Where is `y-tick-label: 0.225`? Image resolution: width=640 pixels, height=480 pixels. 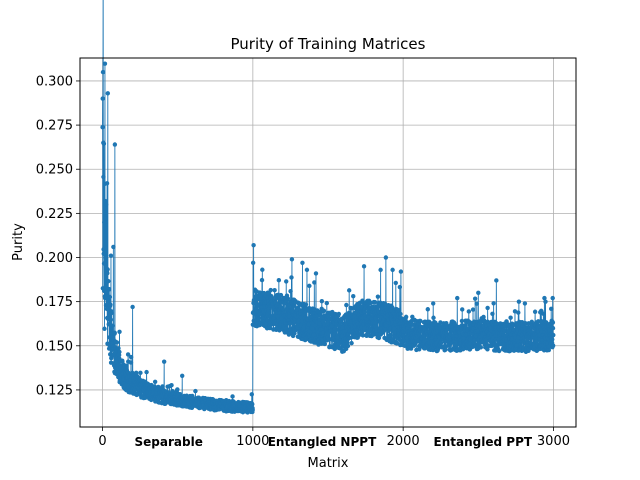 y-tick-label: 0.225 is located at coordinates (54, 214).